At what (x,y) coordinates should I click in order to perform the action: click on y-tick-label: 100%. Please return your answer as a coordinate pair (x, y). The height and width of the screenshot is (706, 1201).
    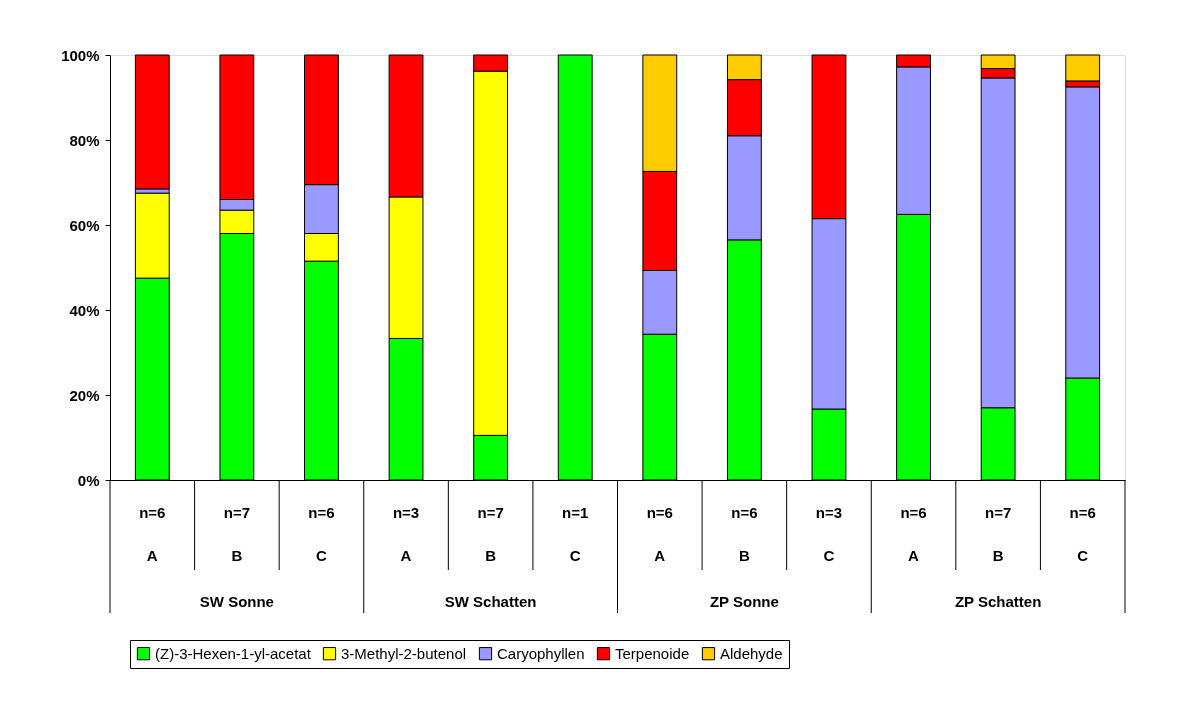
    Looking at the image, I should click on (80, 55).